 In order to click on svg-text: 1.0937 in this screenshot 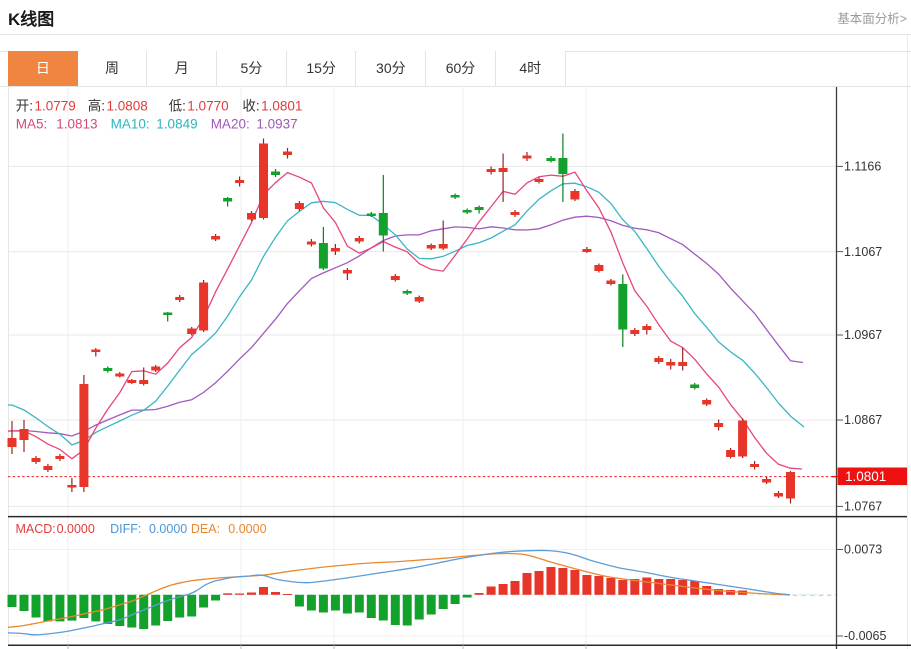, I will do `click(276, 124)`.